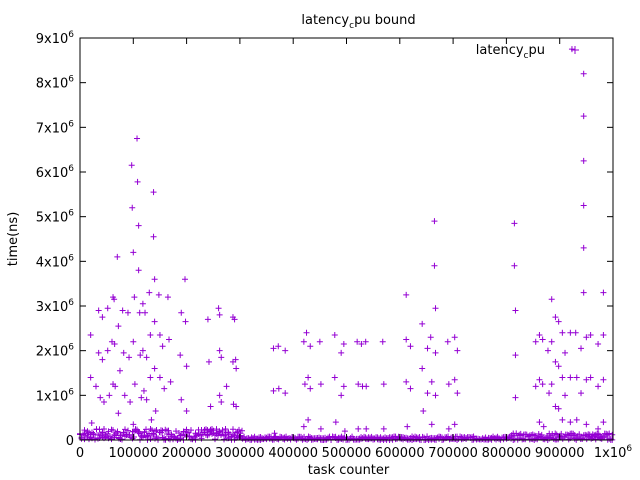 The width and height of the screenshot is (640, 480). What do you see at coordinates (240, 453) in the screenshot?
I see `x-tick-label: 300000` at bounding box center [240, 453].